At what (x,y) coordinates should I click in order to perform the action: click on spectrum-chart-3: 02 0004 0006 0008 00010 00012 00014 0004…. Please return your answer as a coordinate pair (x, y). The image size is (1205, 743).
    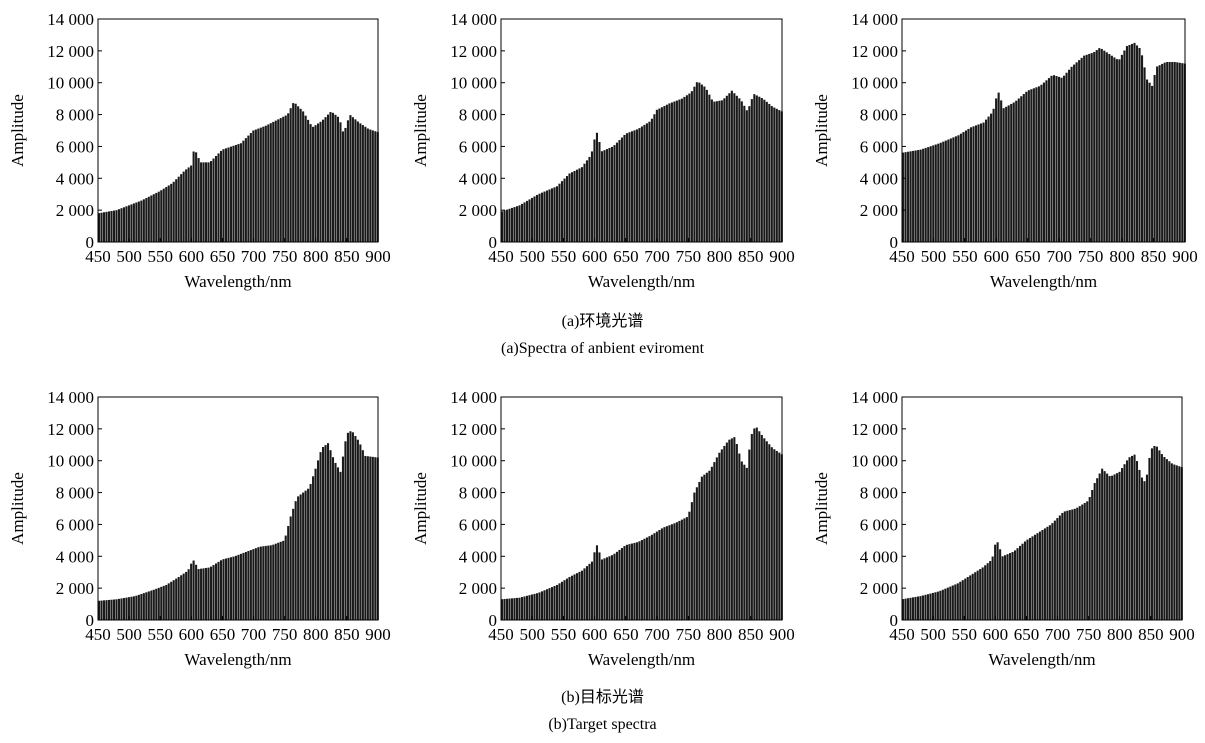
    Looking at the image, I should click on (1005, 150).